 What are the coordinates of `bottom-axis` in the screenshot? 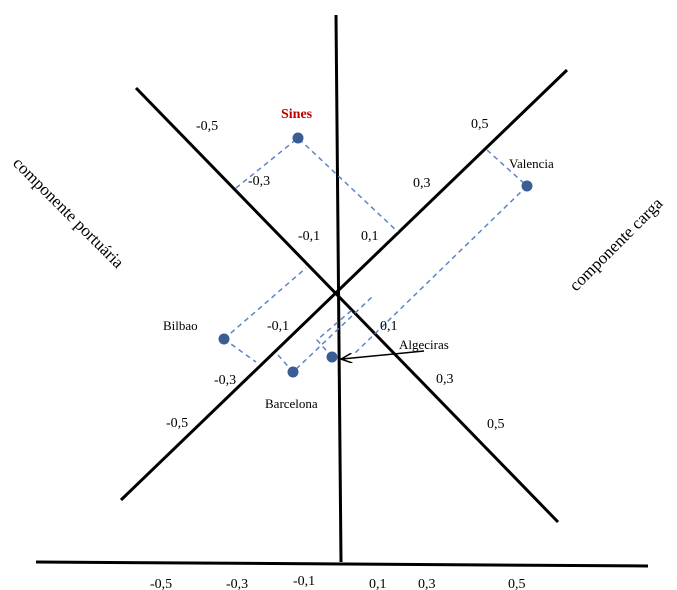 It's located at (342, 564).